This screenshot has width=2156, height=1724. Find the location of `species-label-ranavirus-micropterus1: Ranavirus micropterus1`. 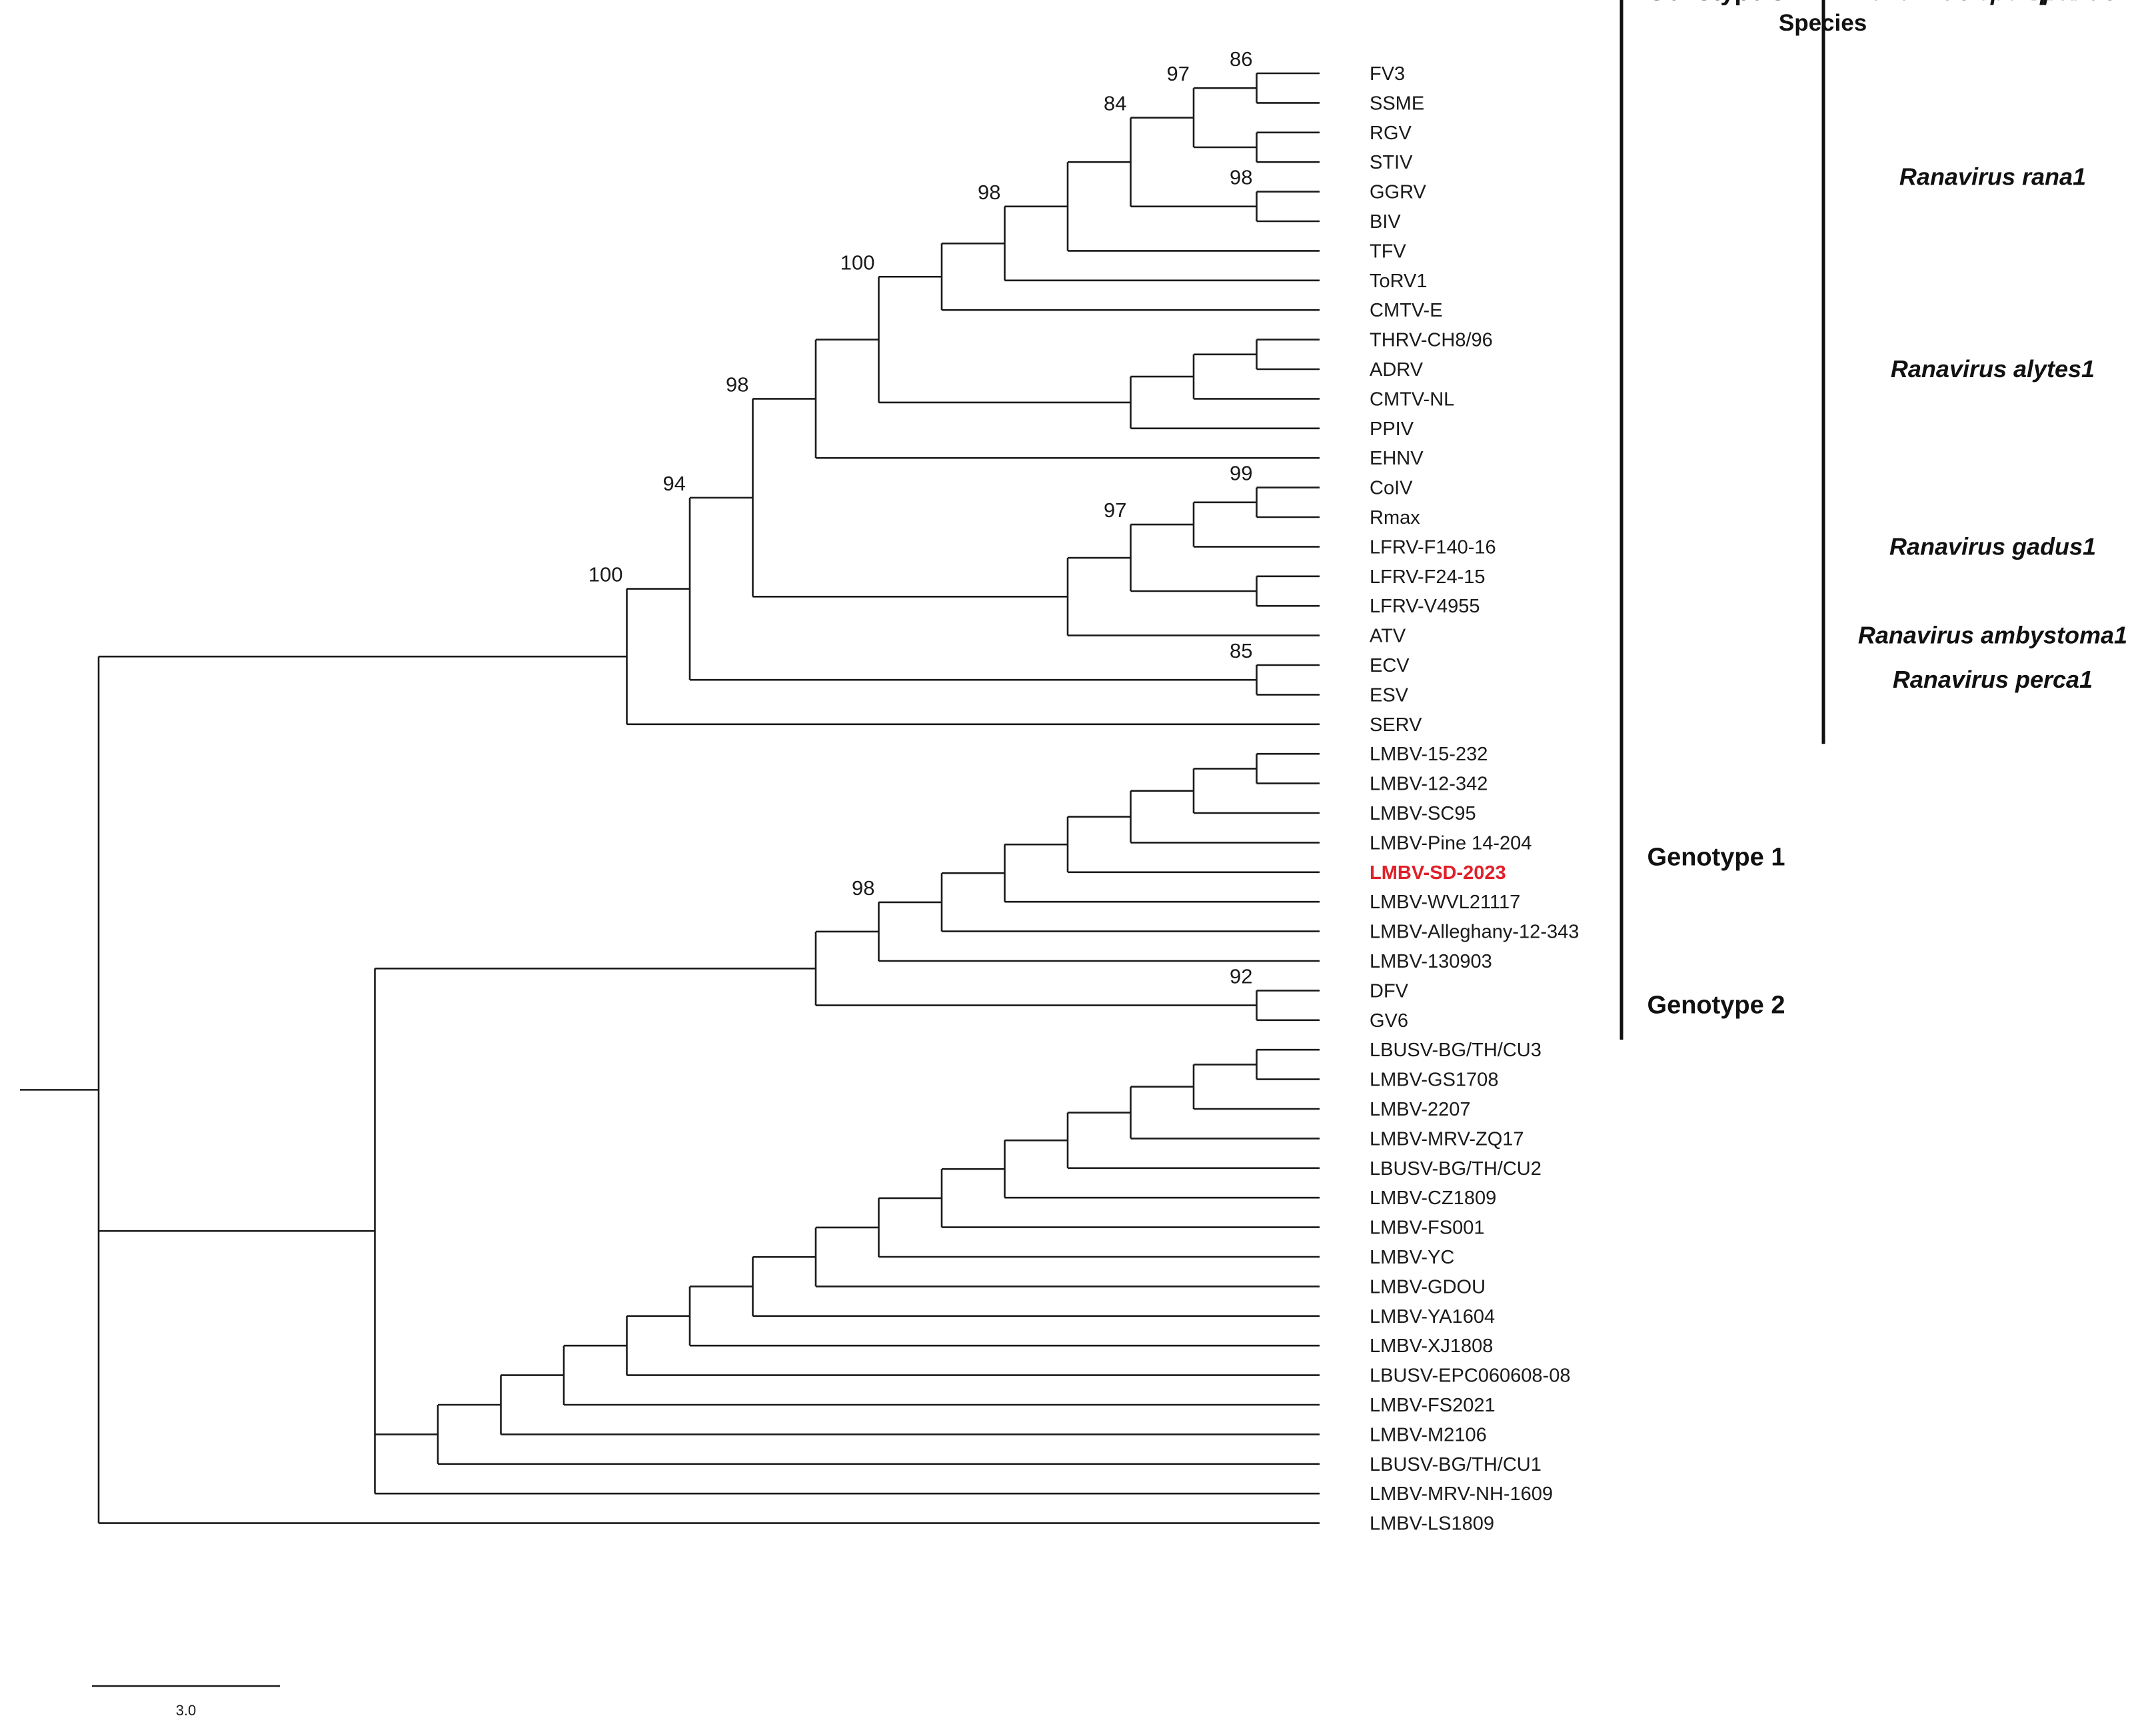

species-label-ranavirus-micropterus1: Ranavirus micropterus1 is located at coordinates (1993, 2).